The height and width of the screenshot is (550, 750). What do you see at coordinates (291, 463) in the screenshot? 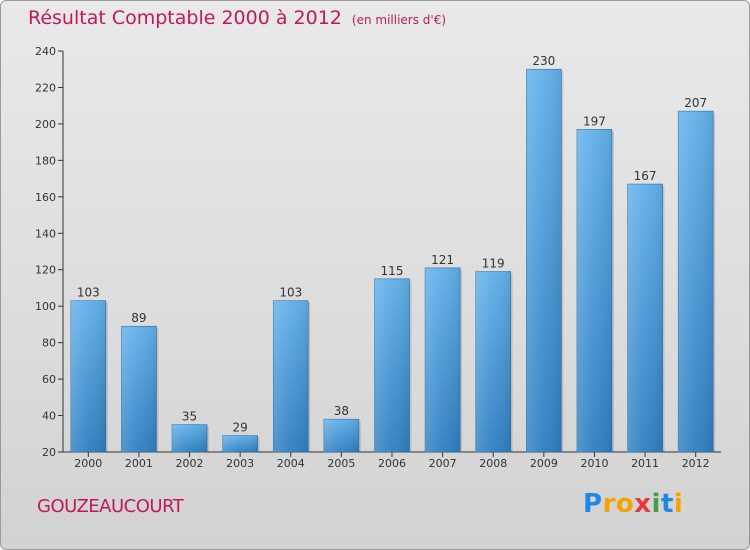
I see `x-tick-label-2004: 2004` at bounding box center [291, 463].